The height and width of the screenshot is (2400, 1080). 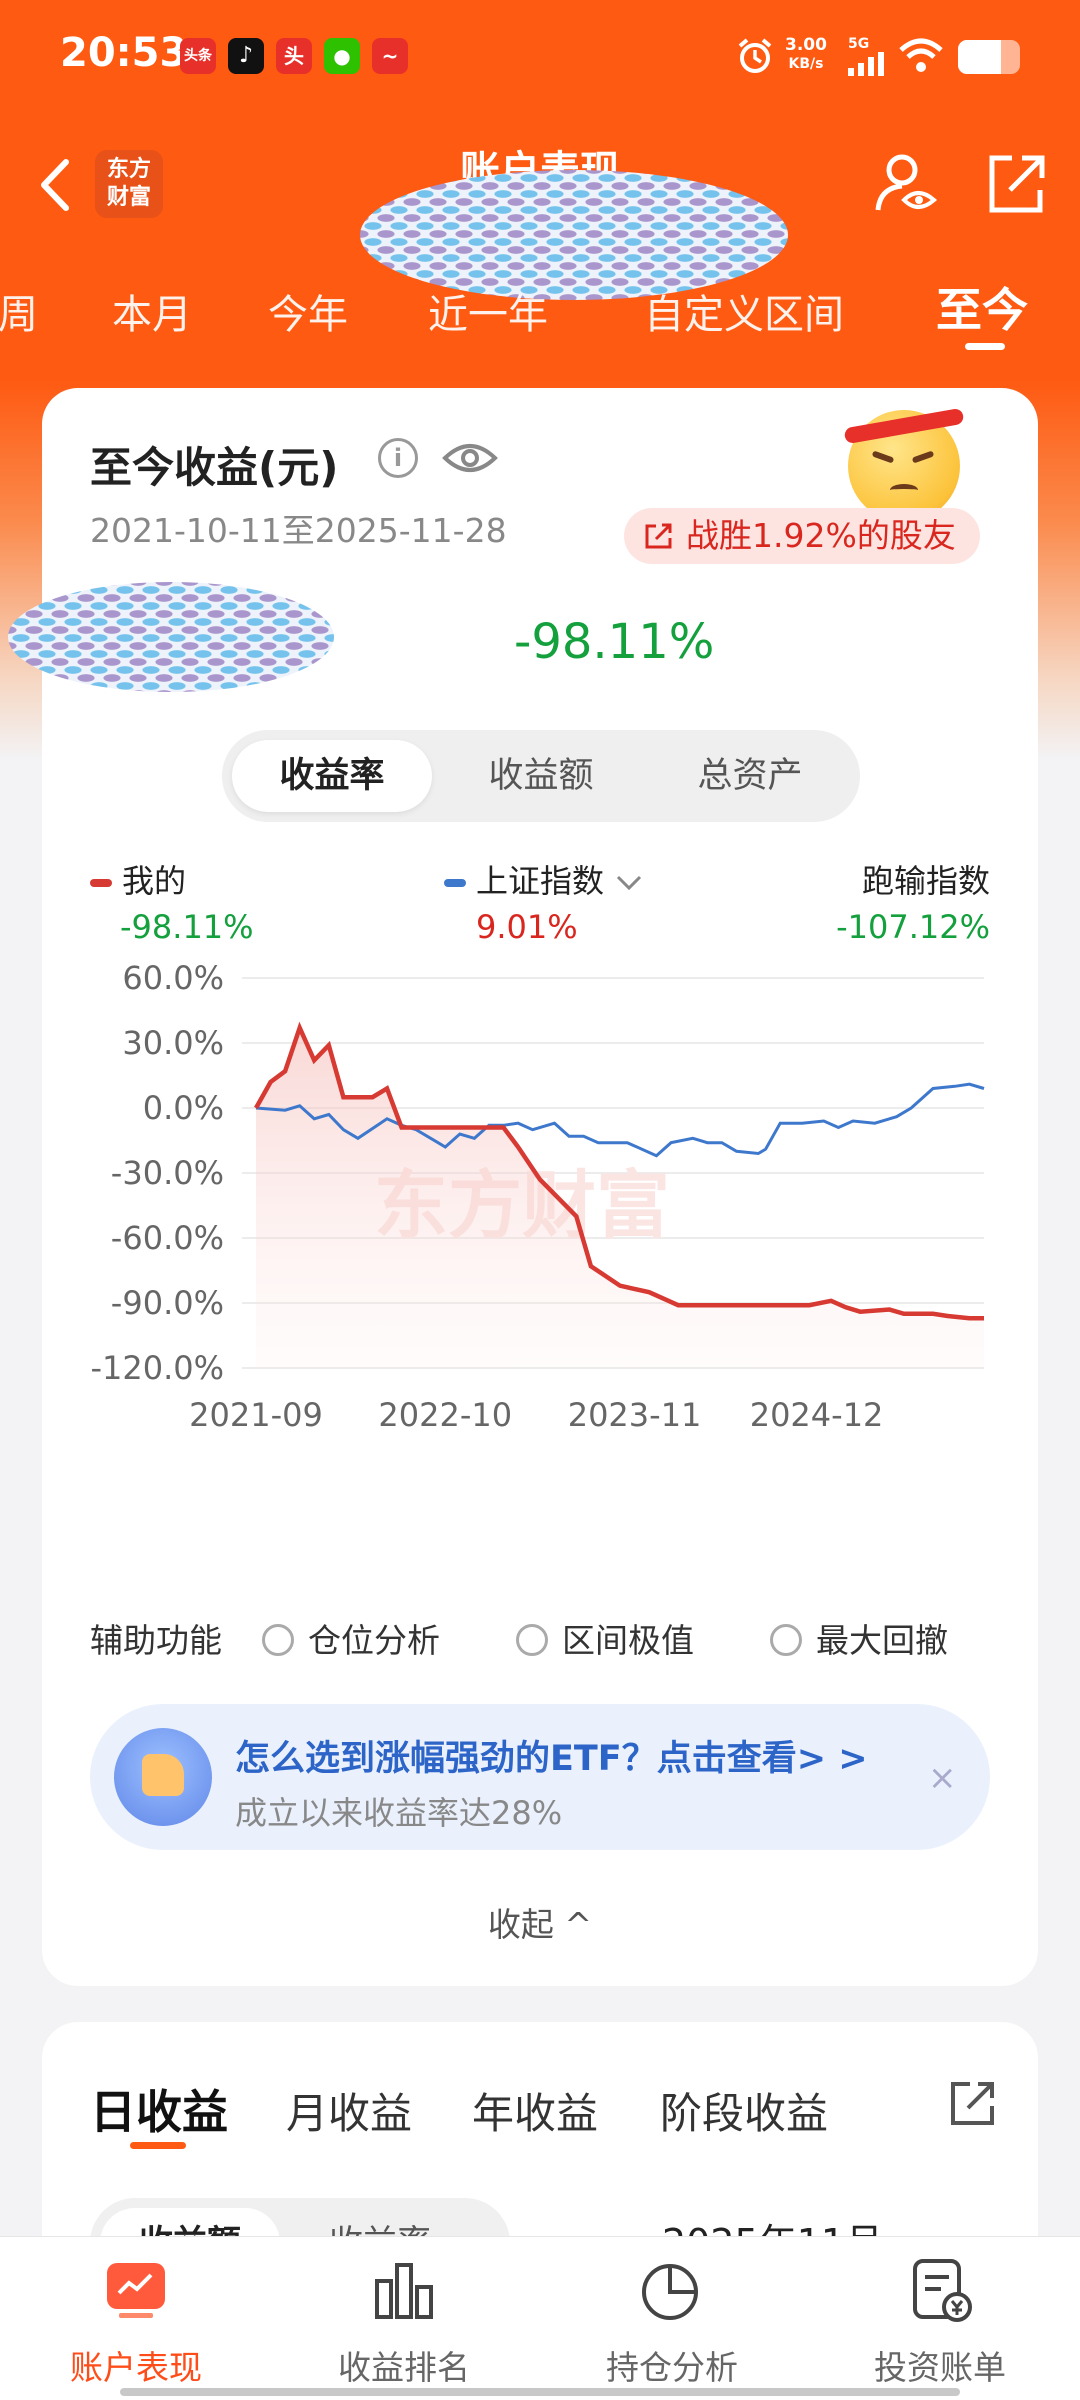 I want to click on nav-account-performance: 账户表现, so click(x=136, y=2322).